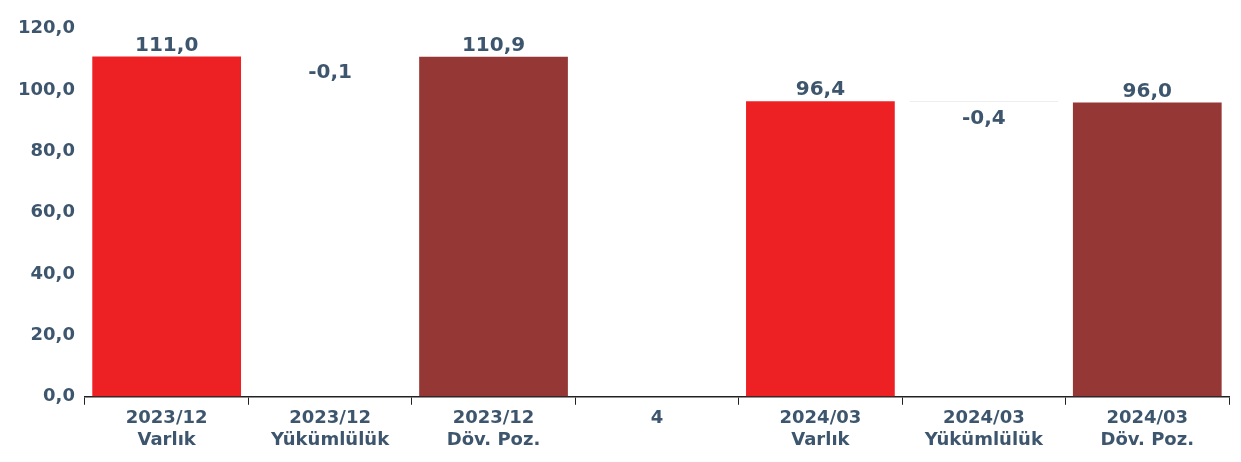  What do you see at coordinates (330, 427) in the screenshot?
I see `x-tick-label: 2023/12 Yükümlülük` at bounding box center [330, 427].